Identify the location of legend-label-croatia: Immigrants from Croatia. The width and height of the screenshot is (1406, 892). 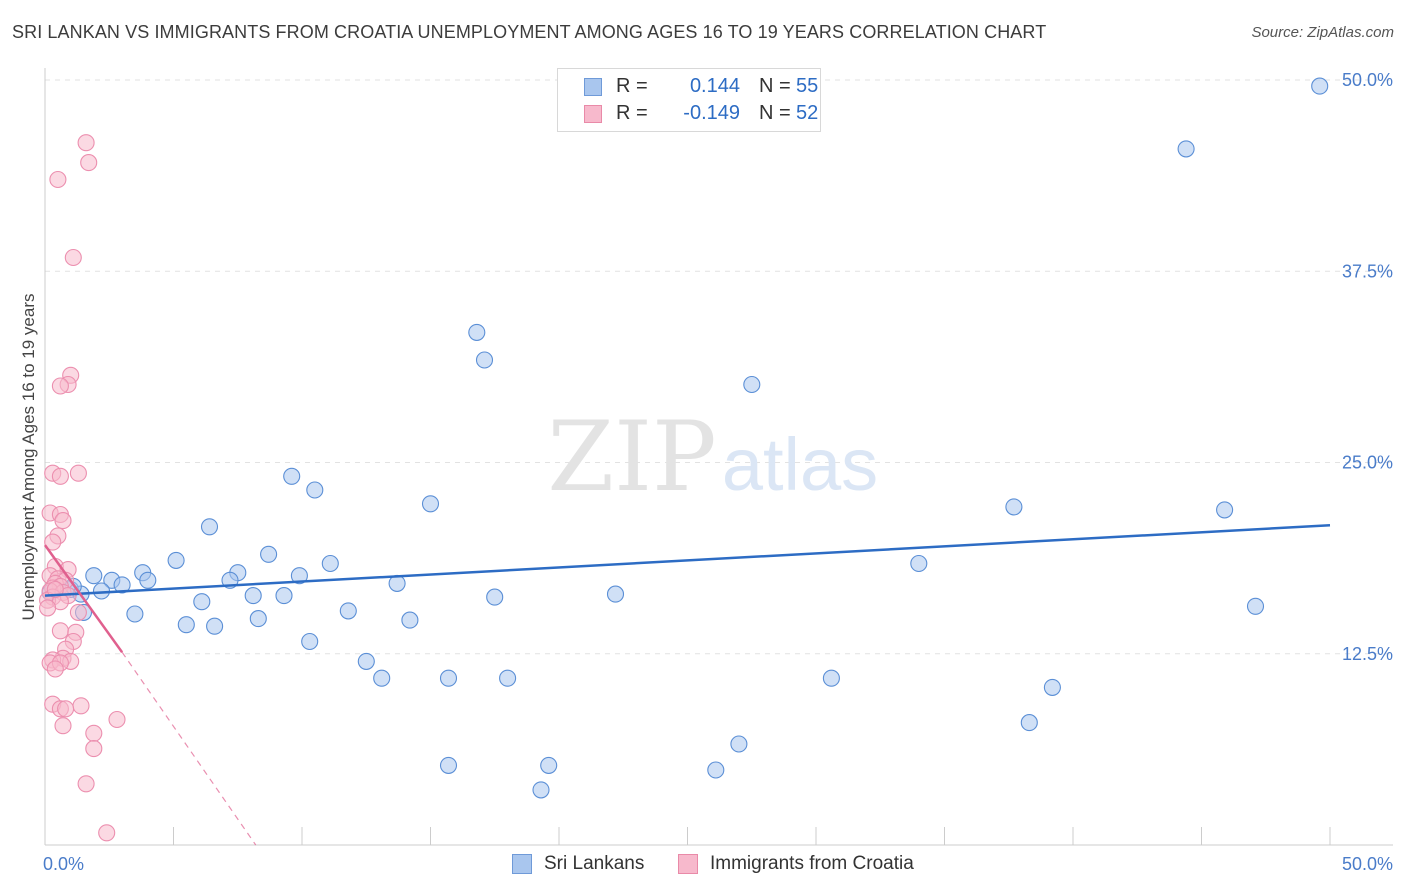
(812, 863).